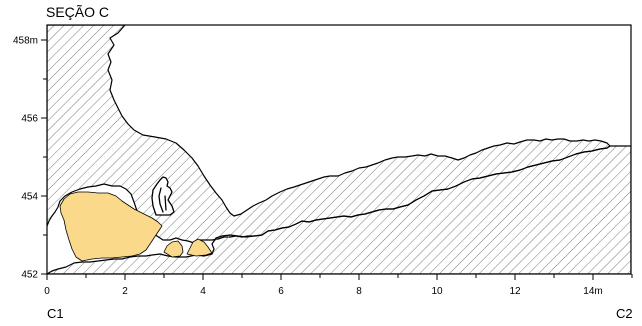  I want to click on distance-tick-label: 2, so click(125, 291).